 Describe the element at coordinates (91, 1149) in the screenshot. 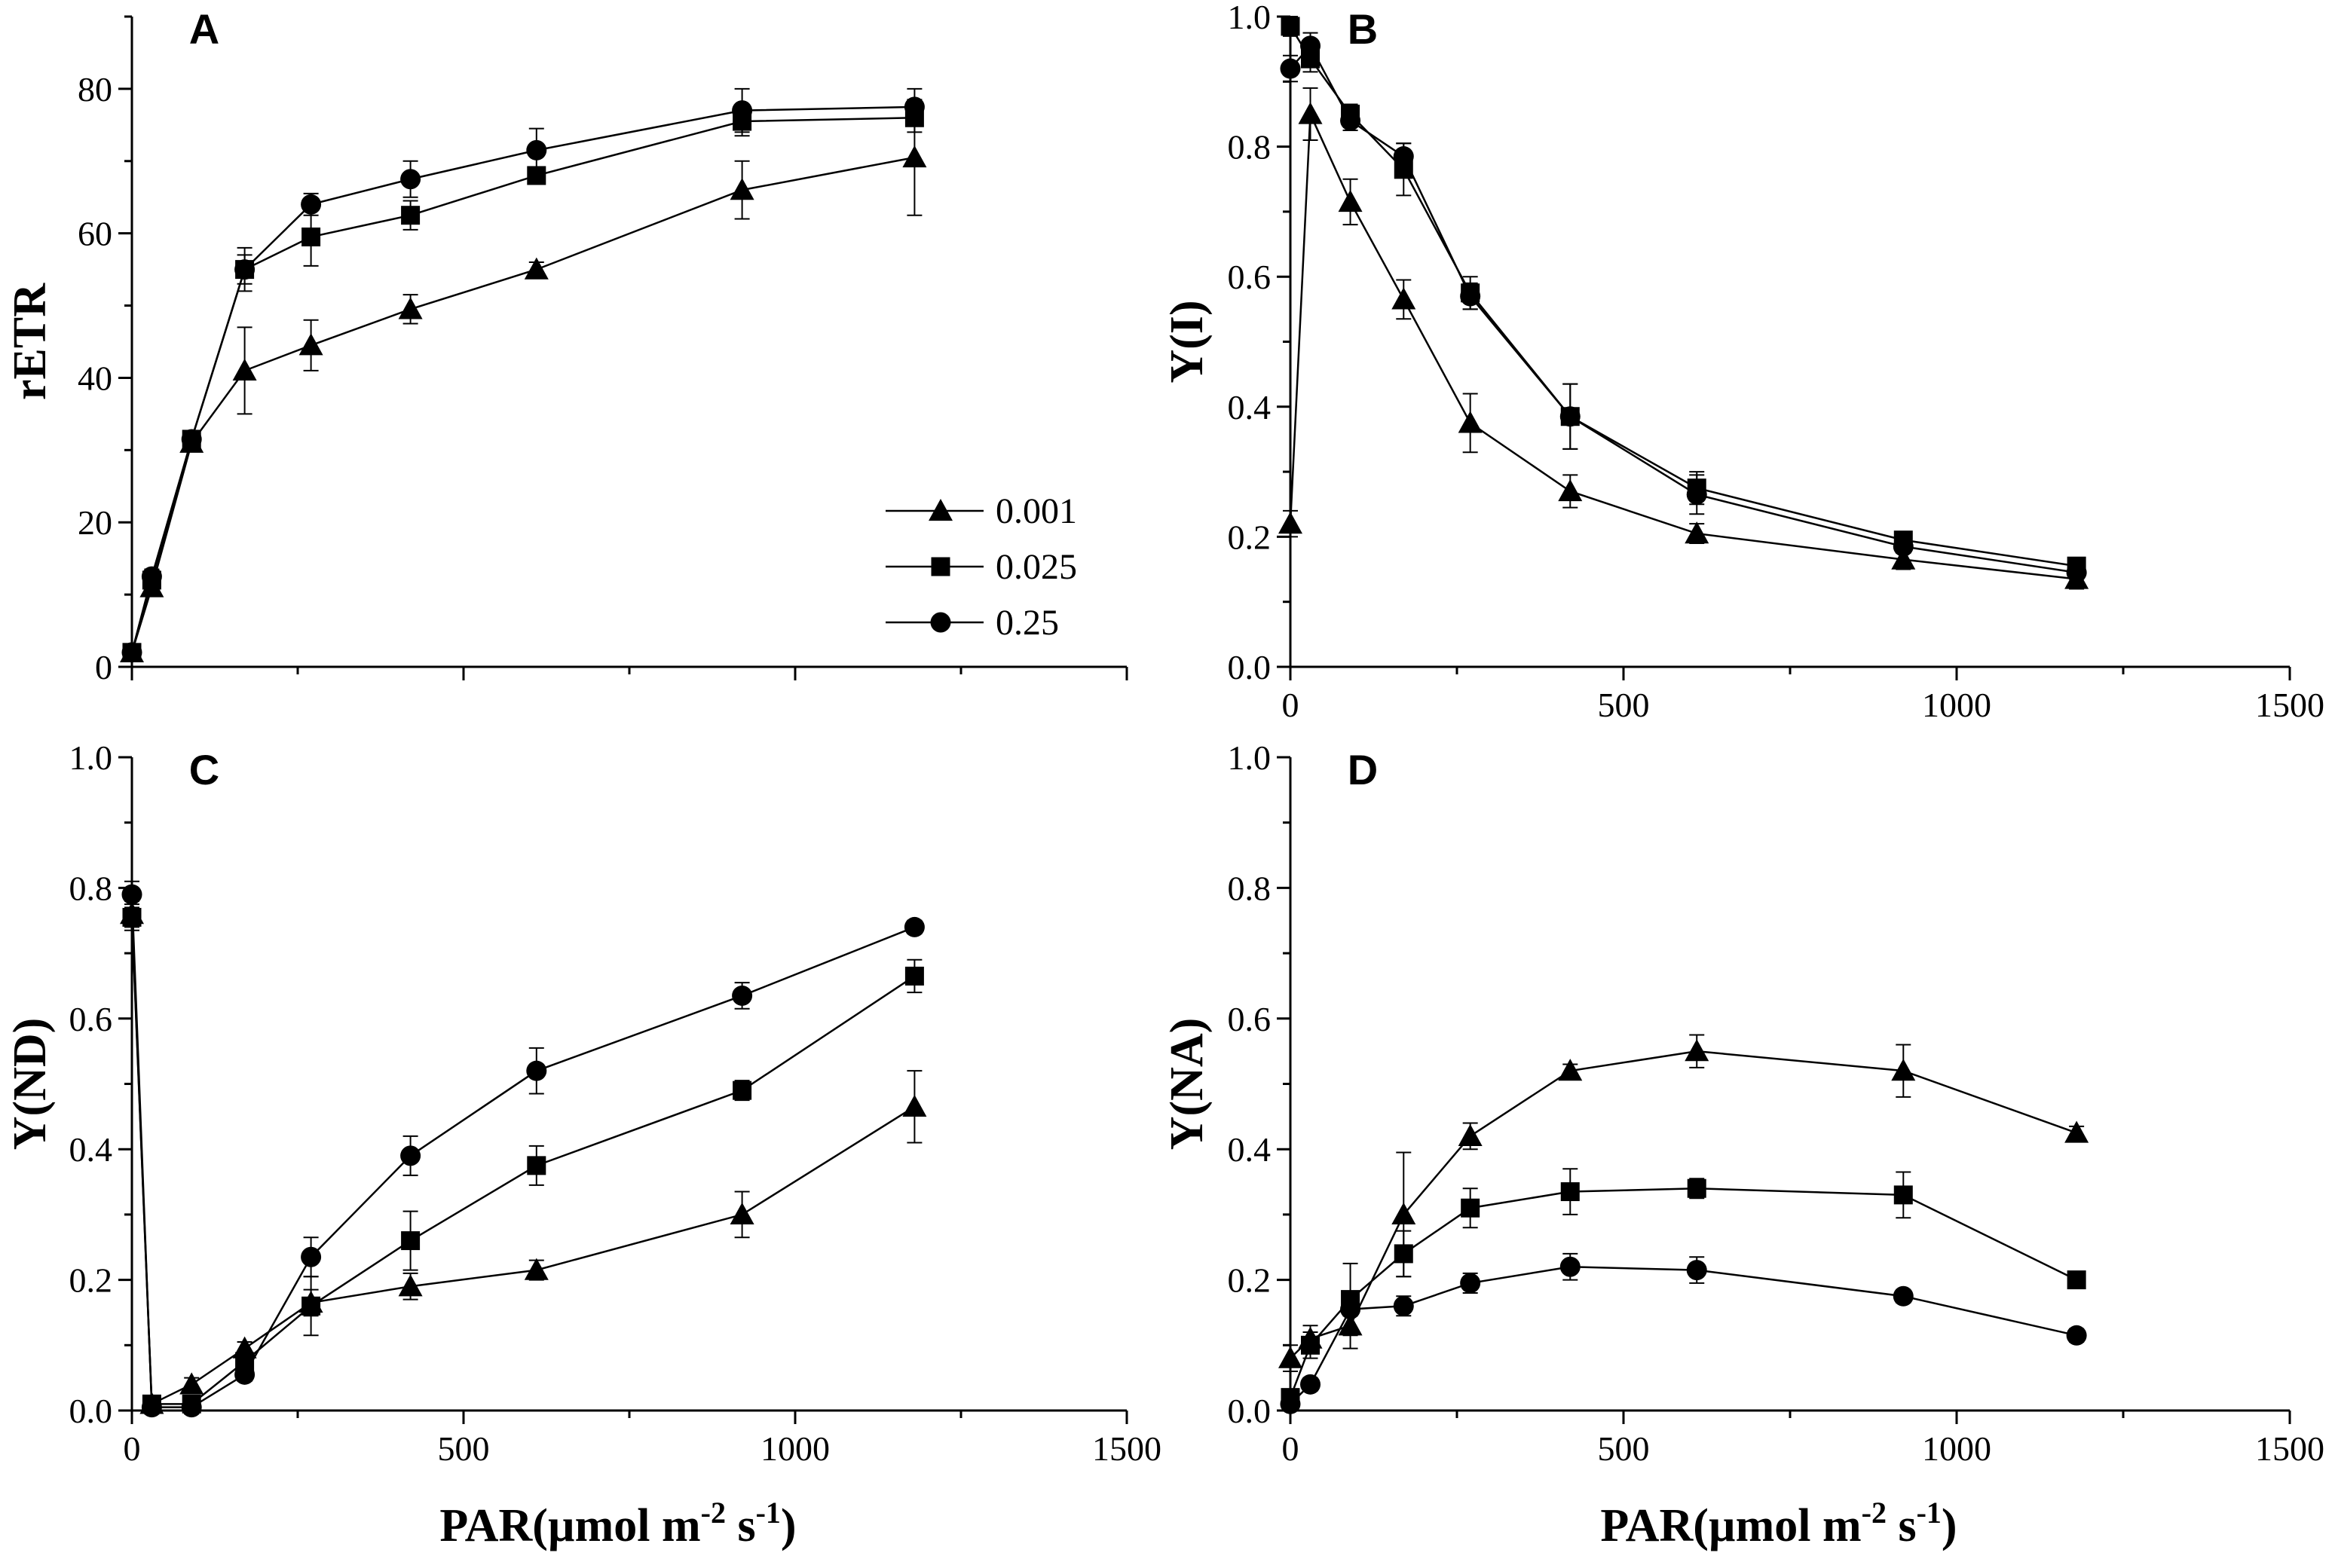

I see `y-tick-label: 0.4` at that location.